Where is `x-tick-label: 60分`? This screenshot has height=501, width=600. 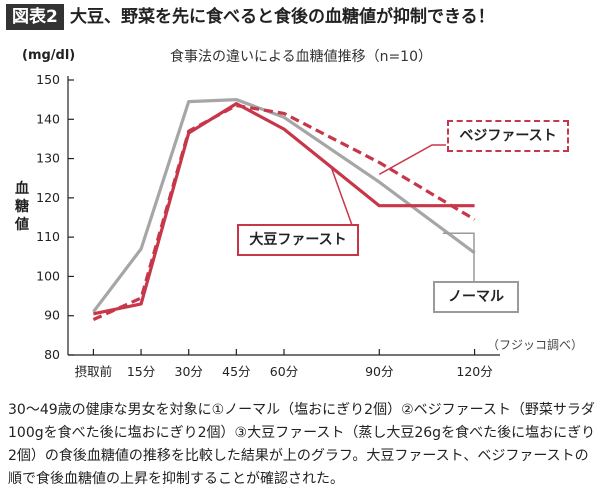
x-tick-label: 60分 is located at coordinates (284, 371).